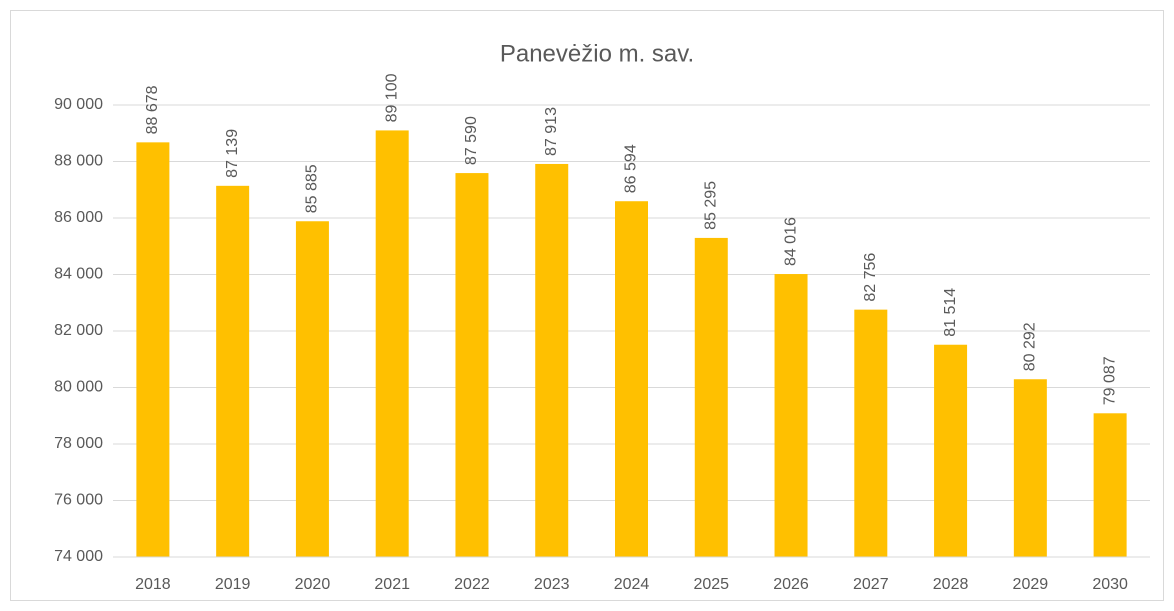 Image resolution: width=1174 pixels, height=611 pixels. I want to click on data-label: 85 885, so click(312, 188).